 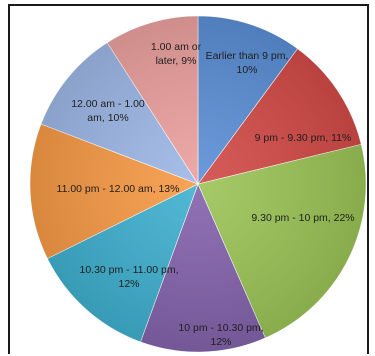 What do you see at coordinates (247, 63) in the screenshot?
I see `slice-label-1: Earlier than 9 pm, 10%` at bounding box center [247, 63].